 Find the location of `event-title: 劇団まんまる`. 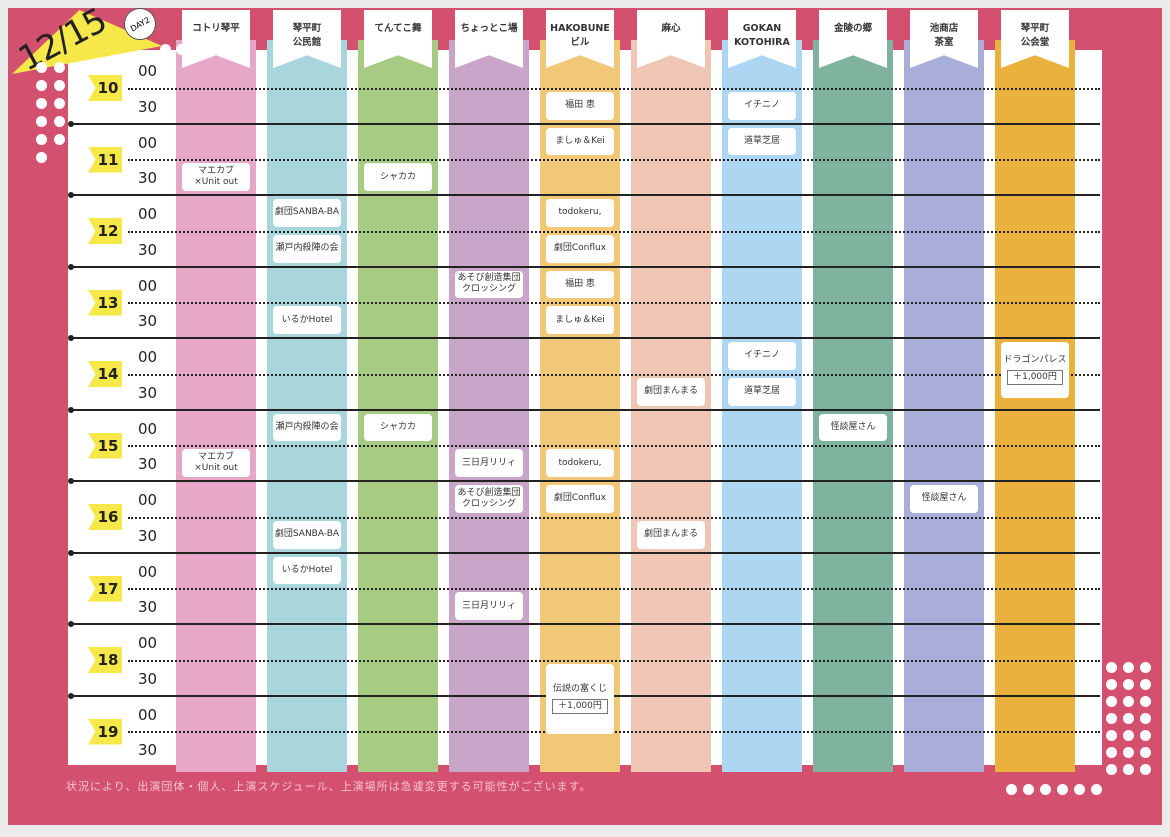

event-title: 劇団まんまる is located at coordinates (670, 534).